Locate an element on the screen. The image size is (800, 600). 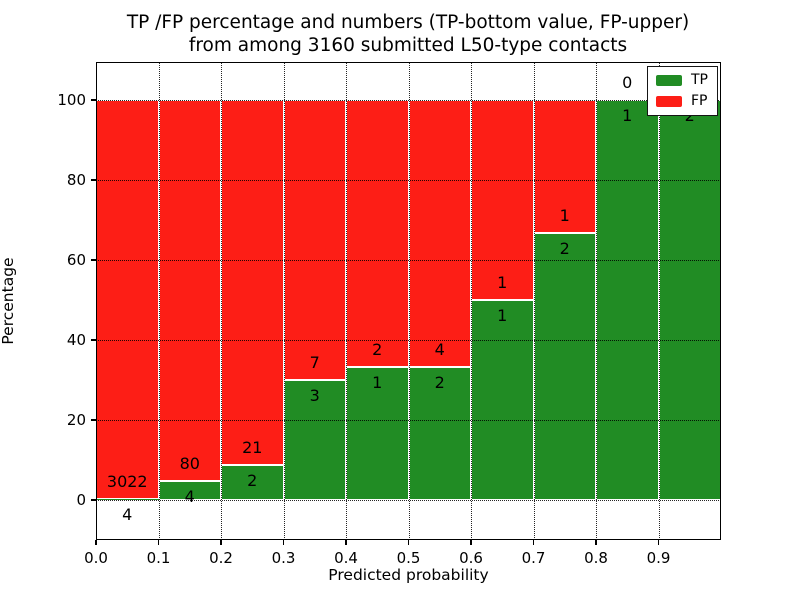
y-axis-label: Percentage is located at coordinates (8, 301).